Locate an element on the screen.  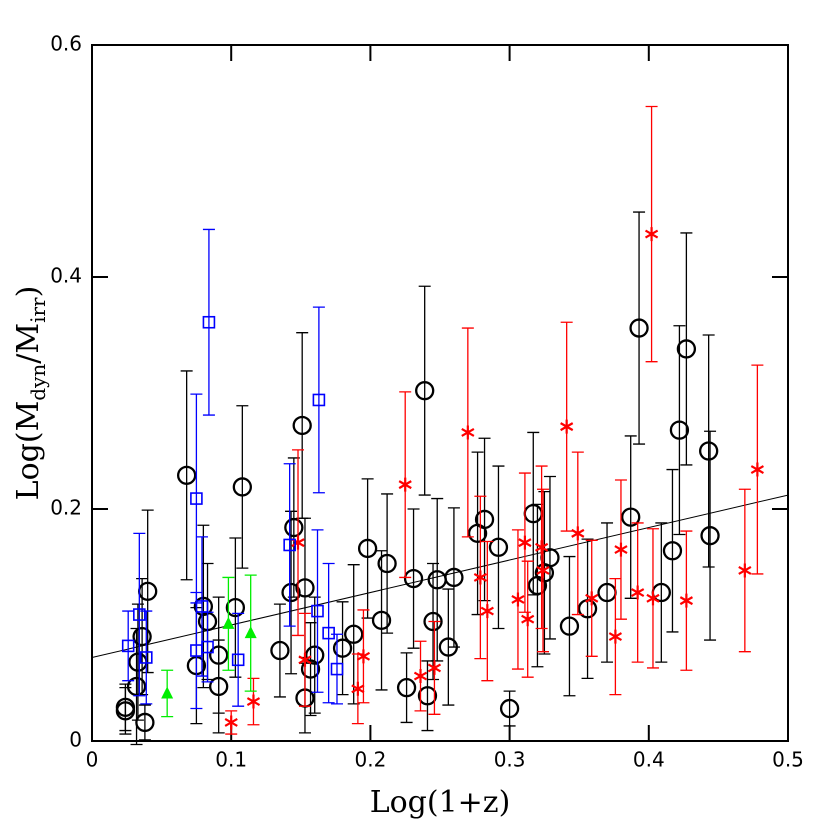
x-tick-label: 0.5 is located at coordinates (788, 760).